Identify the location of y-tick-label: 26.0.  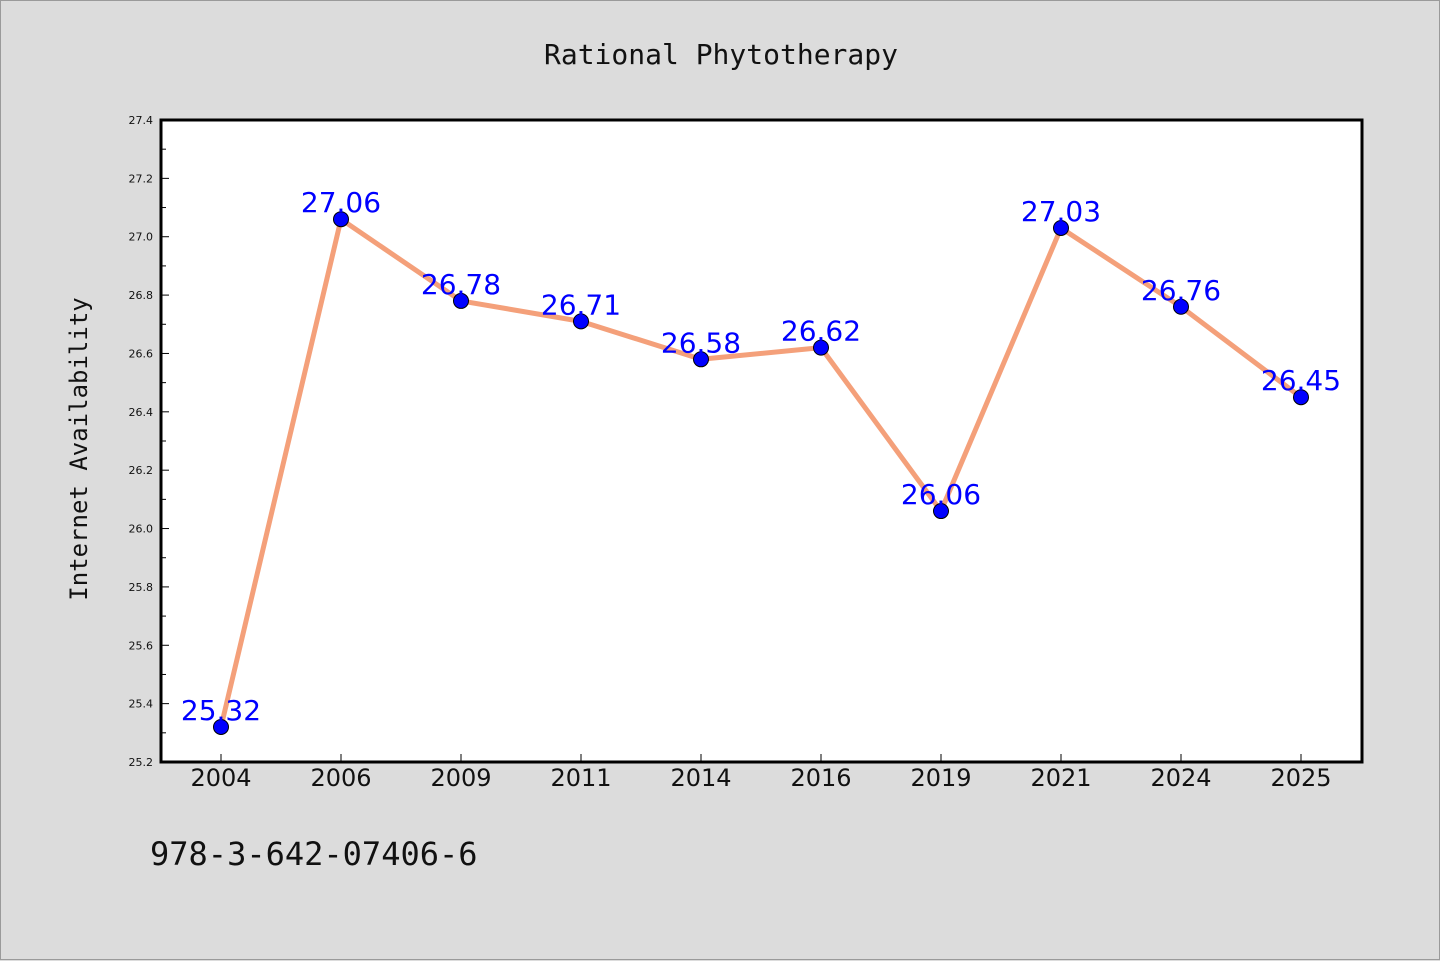
(141, 529).